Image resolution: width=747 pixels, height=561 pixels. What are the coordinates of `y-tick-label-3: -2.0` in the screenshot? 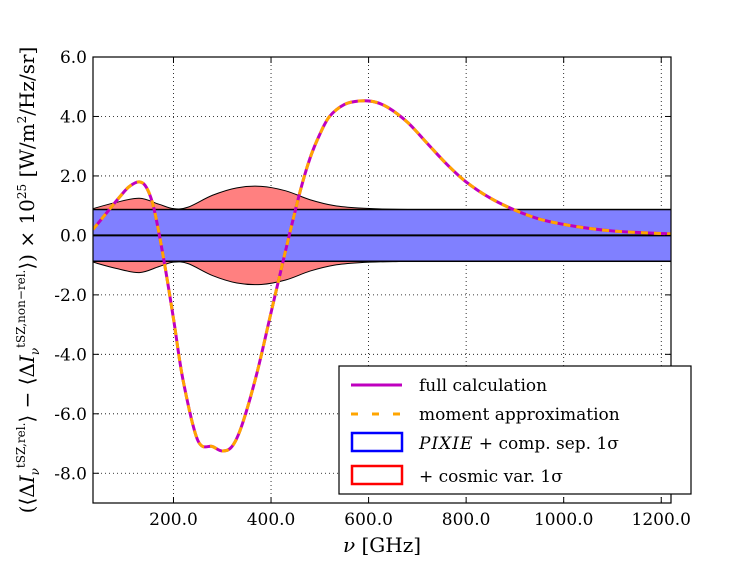 It's located at (70, 296).